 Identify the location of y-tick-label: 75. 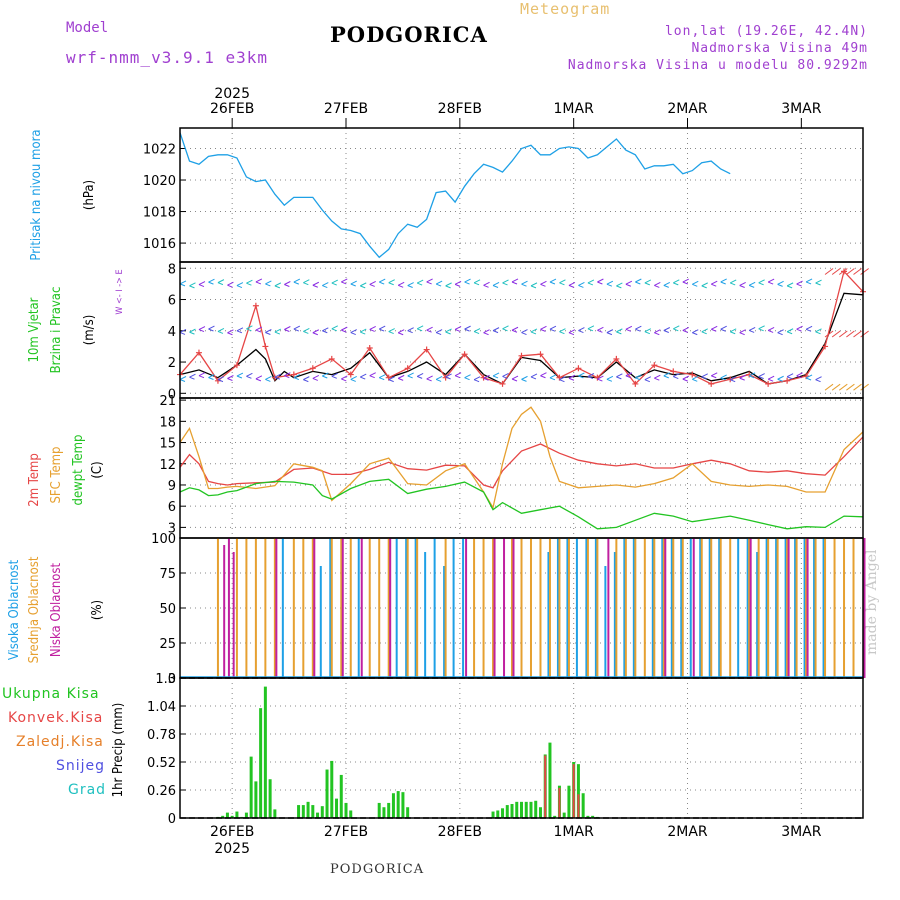
(167, 574).